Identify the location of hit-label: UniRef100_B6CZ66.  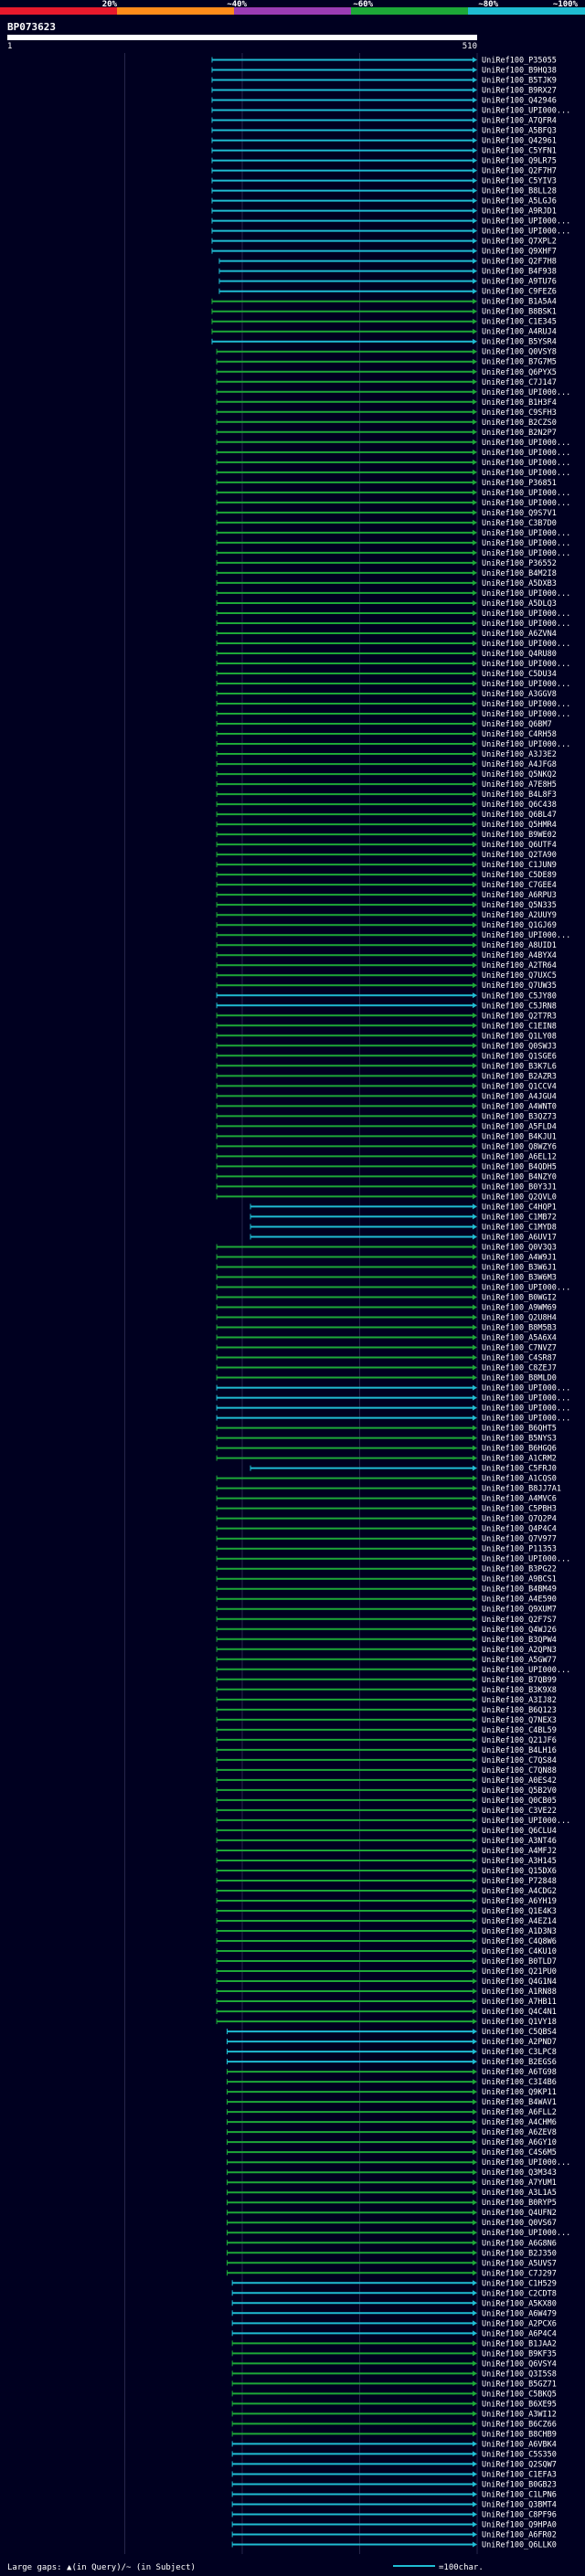
(519, 2424).